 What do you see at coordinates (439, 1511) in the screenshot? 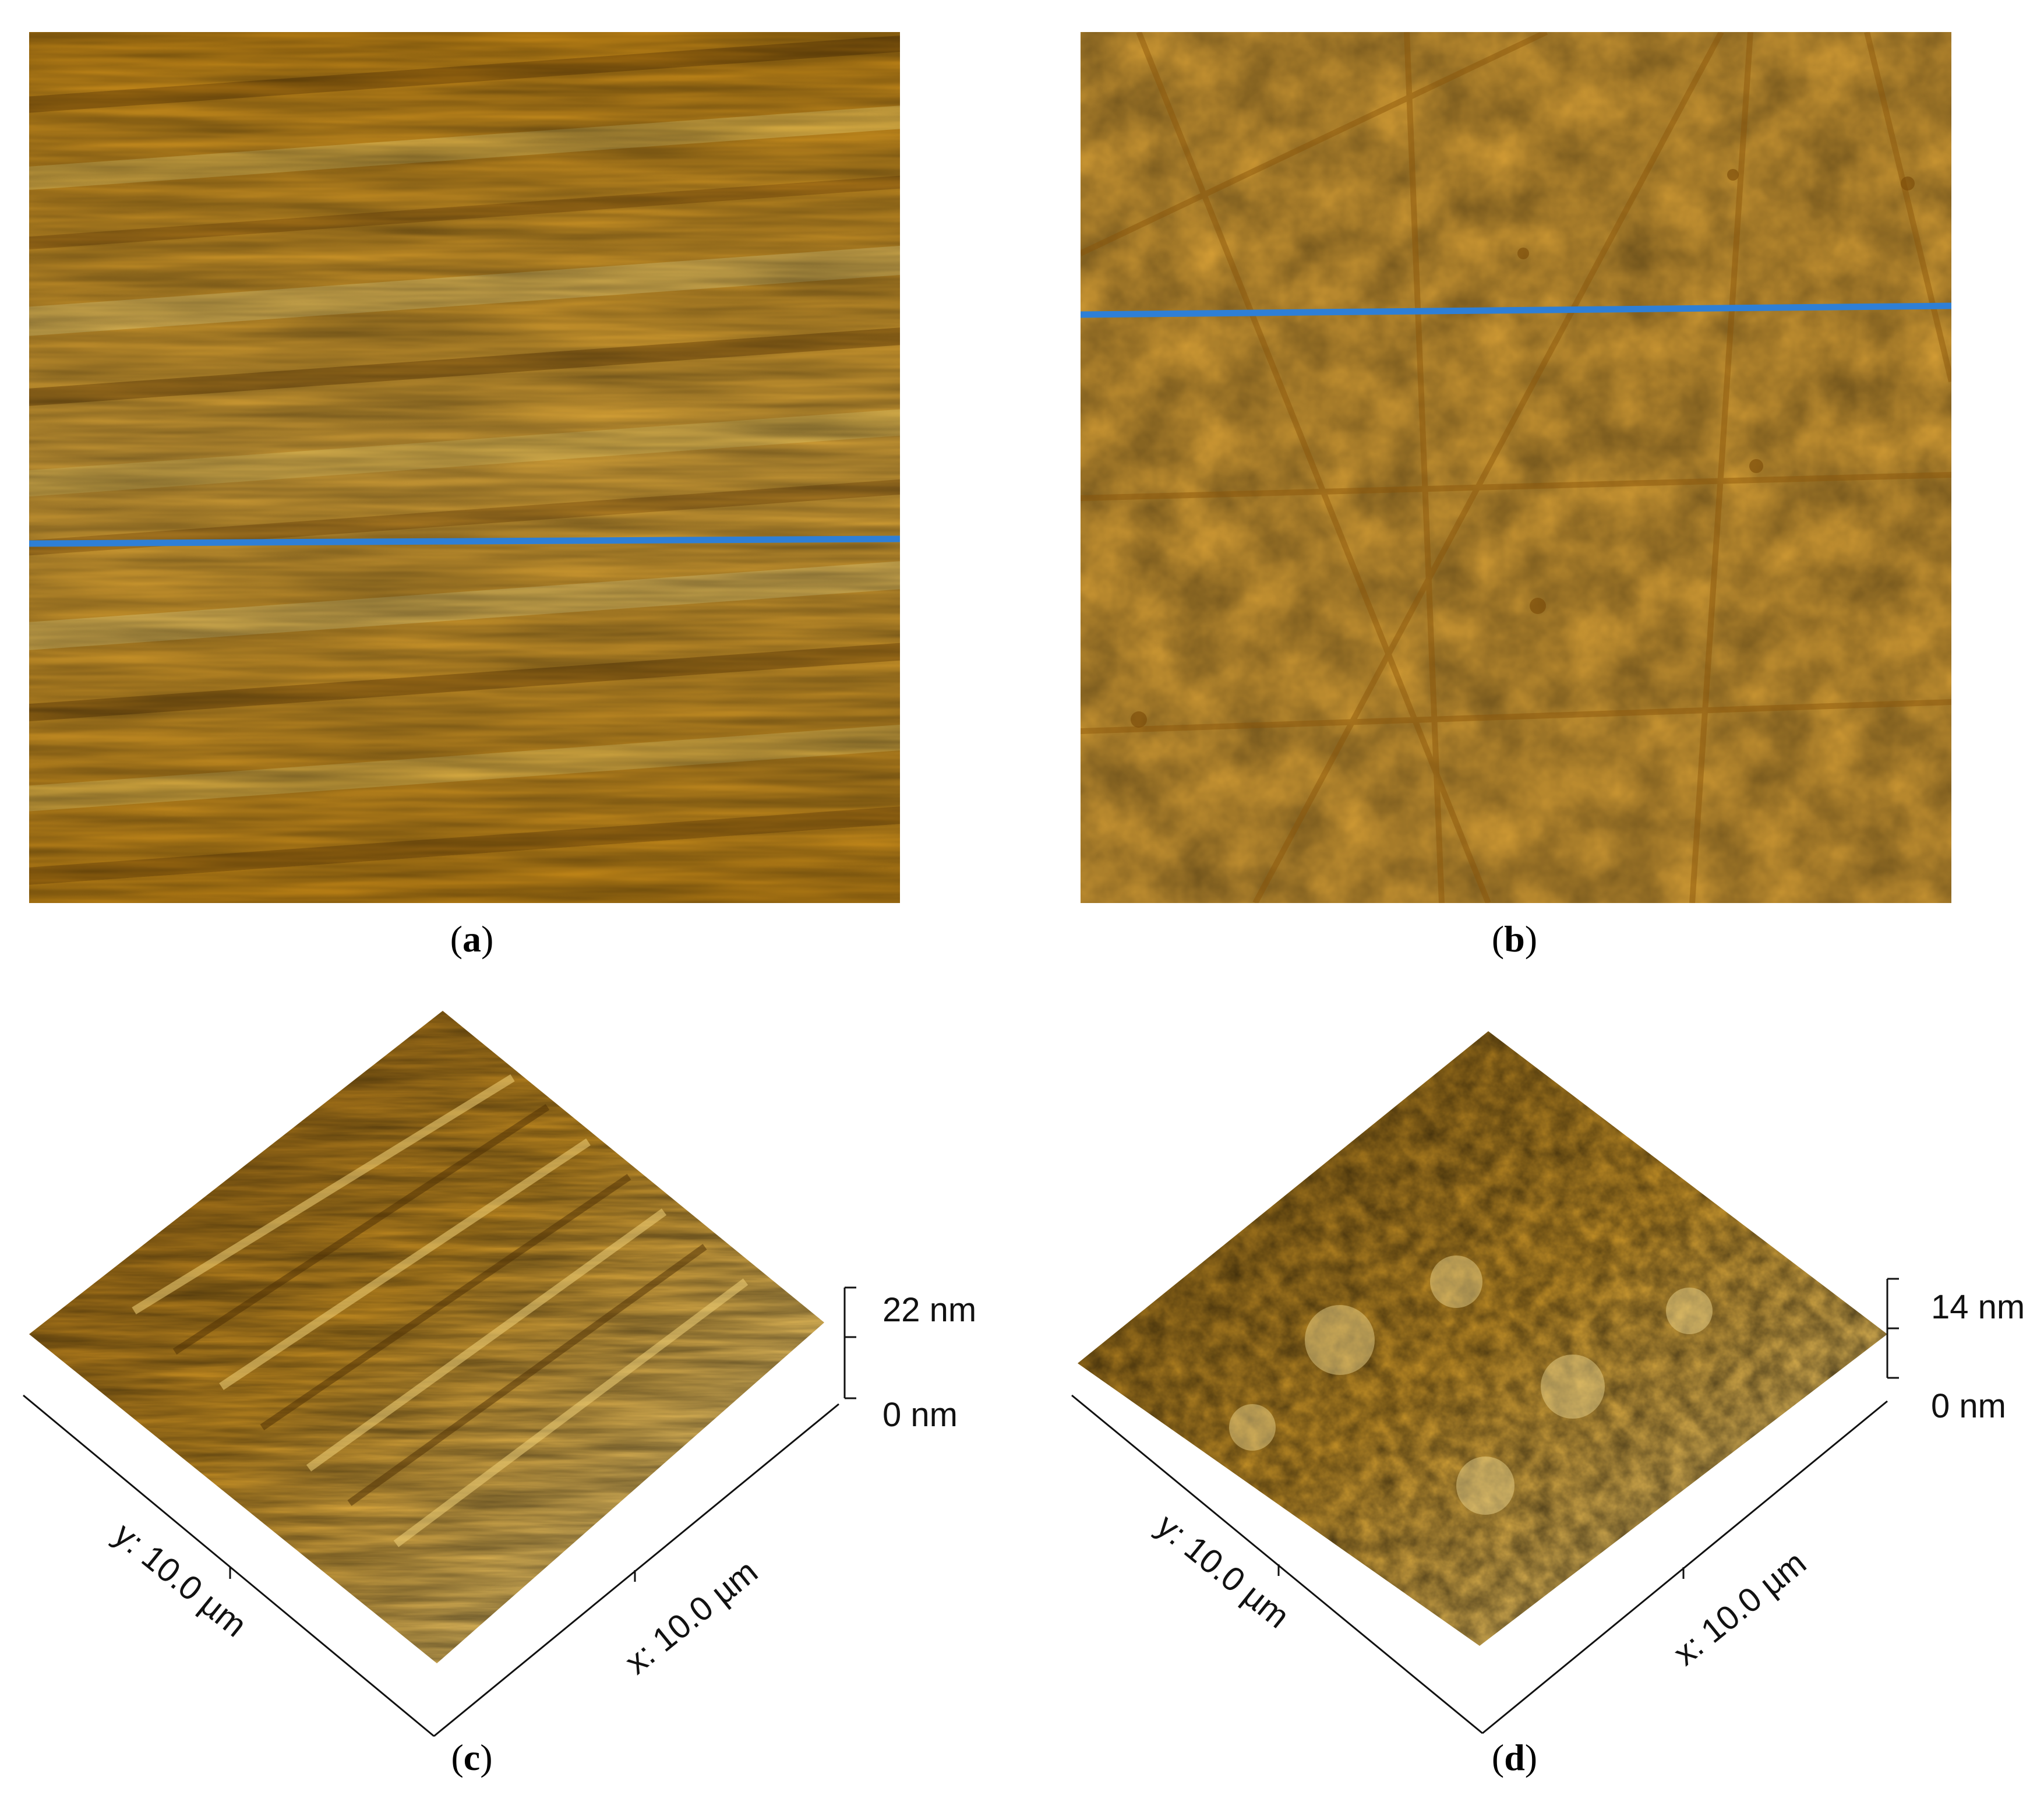
I see `axes-c` at bounding box center [439, 1511].